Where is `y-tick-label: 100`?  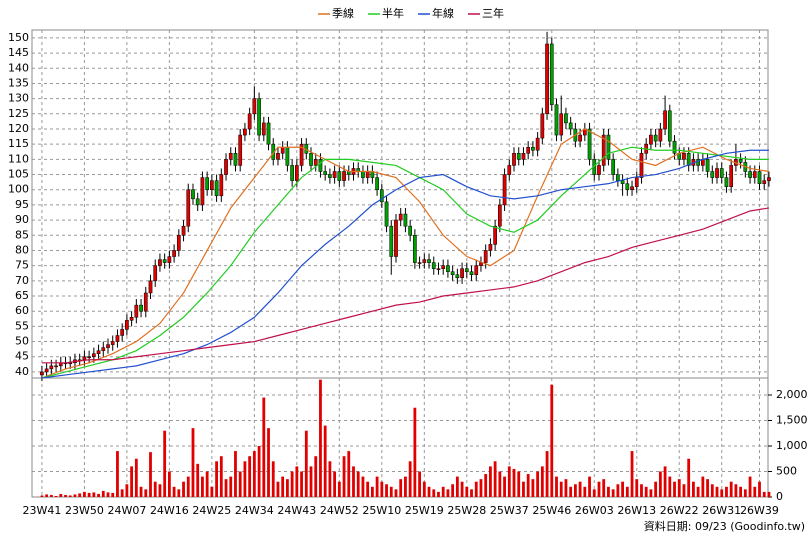
y-tick-label: 100 is located at coordinates (18, 189).